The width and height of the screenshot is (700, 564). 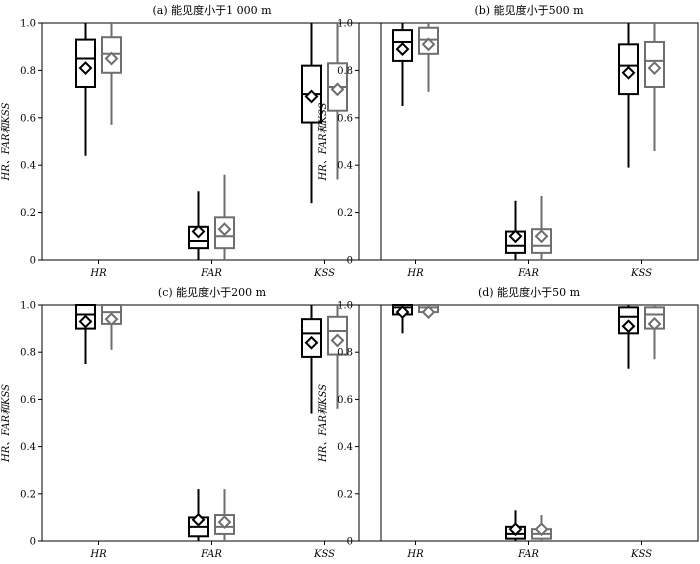 What do you see at coordinates (212, 292) in the screenshot?
I see `panel-title: (c) 能见度小于200 m` at bounding box center [212, 292].